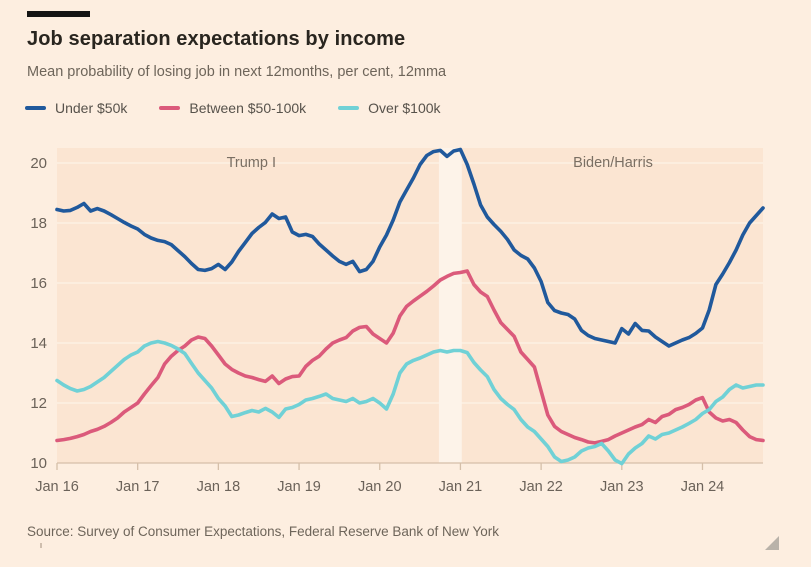 The width and height of the screenshot is (811, 567). What do you see at coordinates (299, 487) in the screenshot?
I see `x-tick-label-jan-19: Jan 19` at bounding box center [299, 487].